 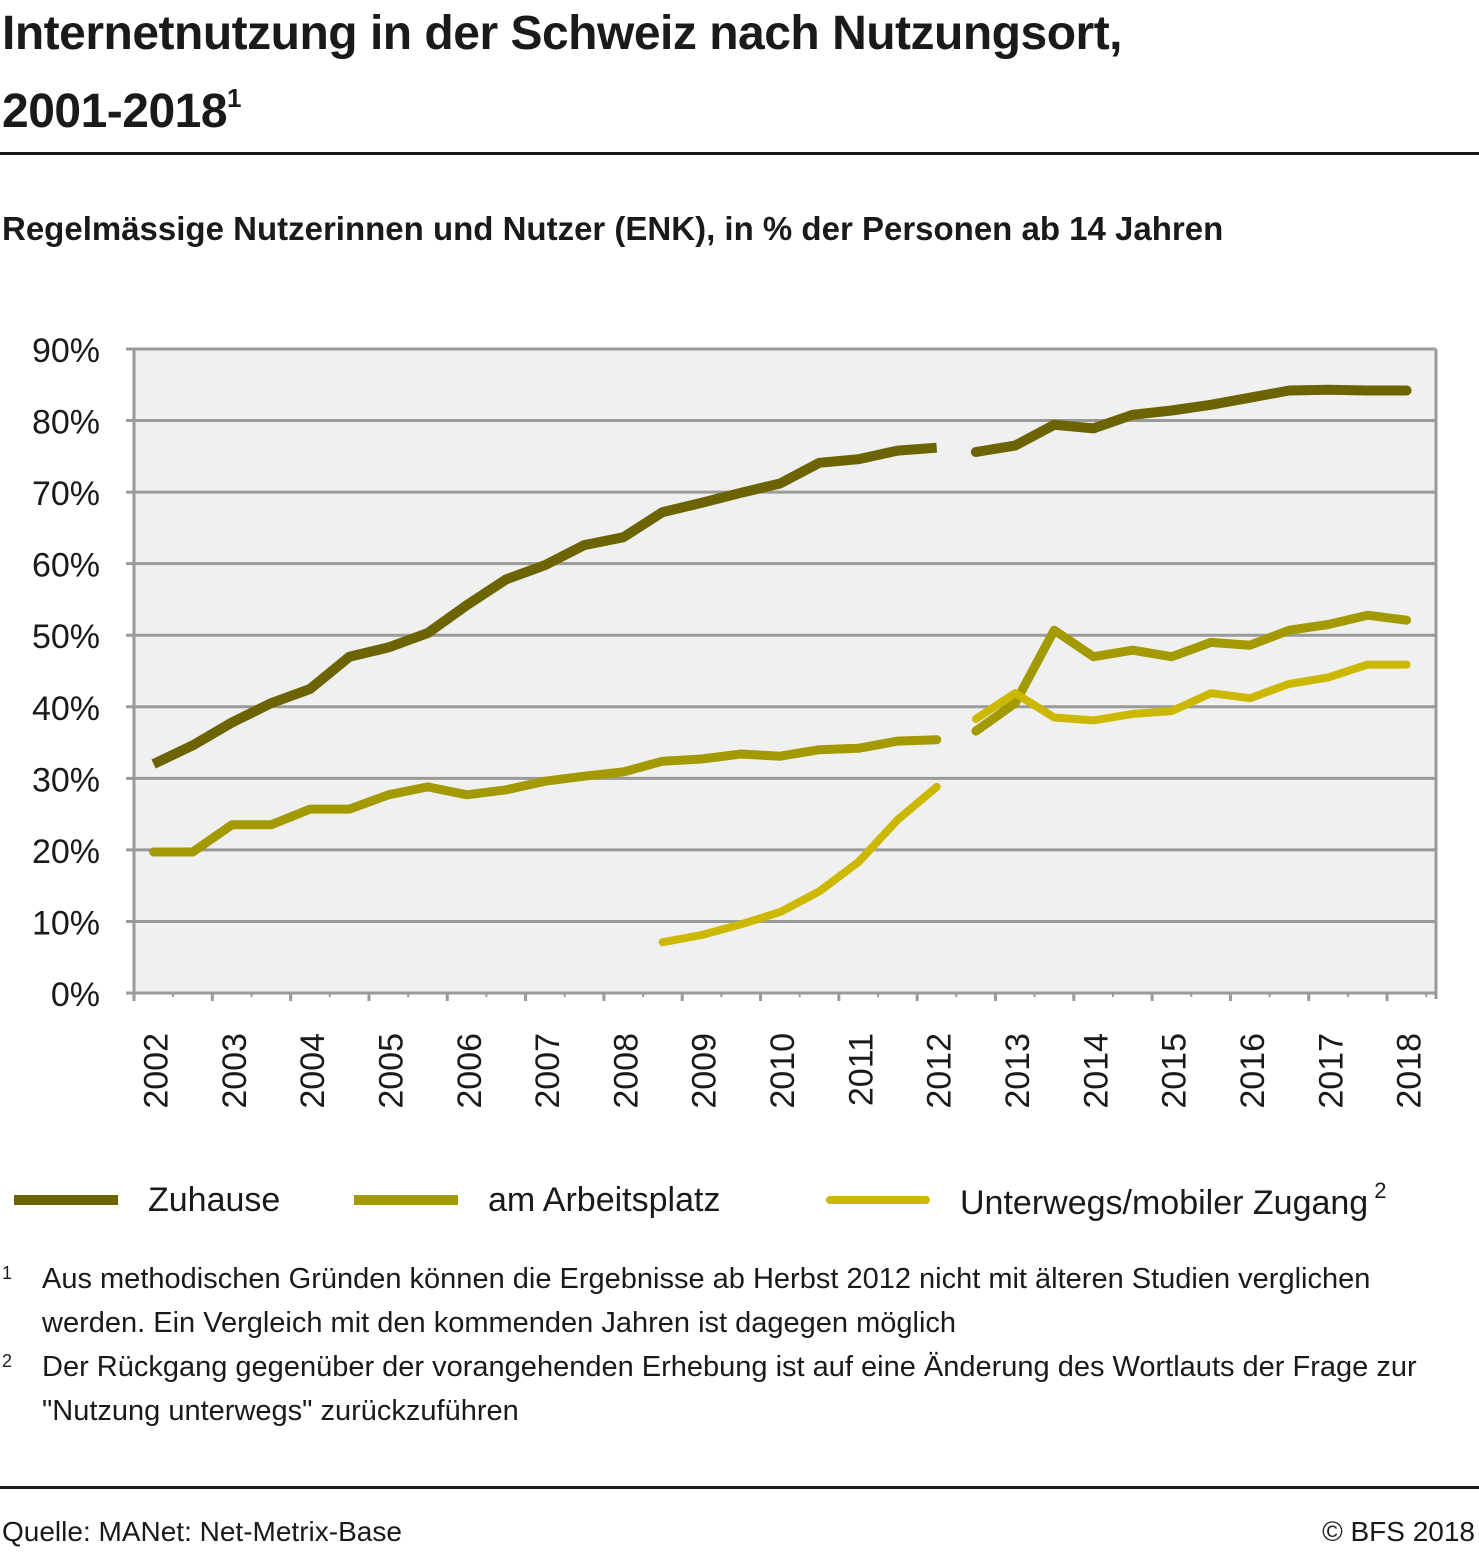 I want to click on x-tick-label: 2002, so click(x=157, y=1071).